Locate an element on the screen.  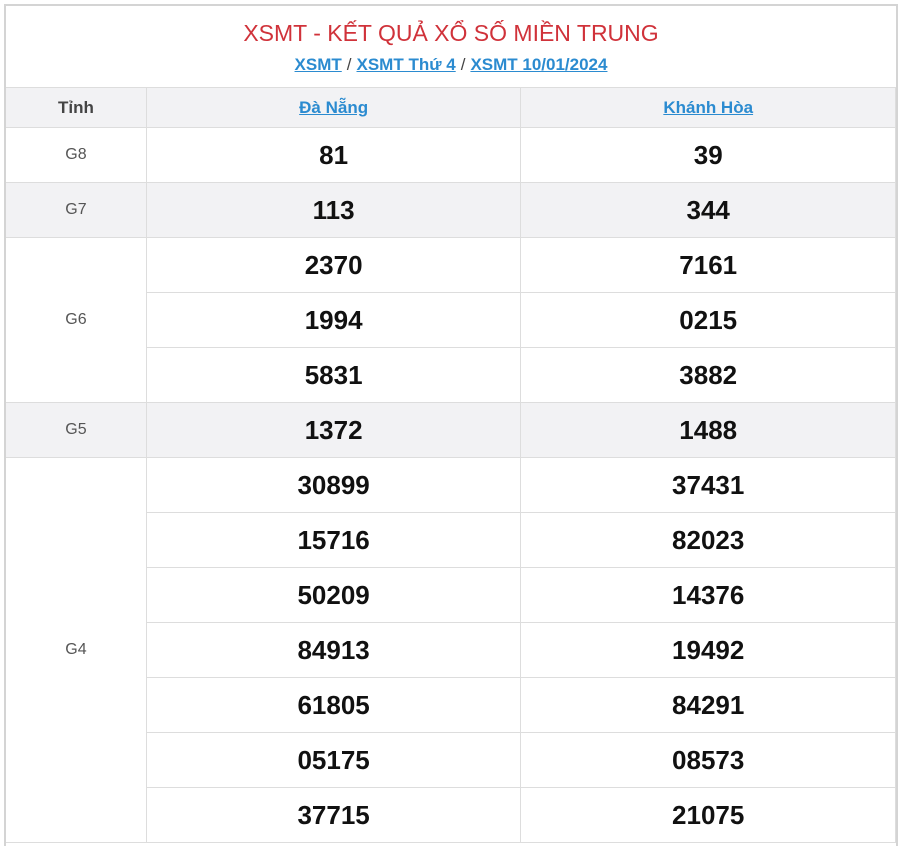
prize-number: 82023 is located at coordinates (708, 540).